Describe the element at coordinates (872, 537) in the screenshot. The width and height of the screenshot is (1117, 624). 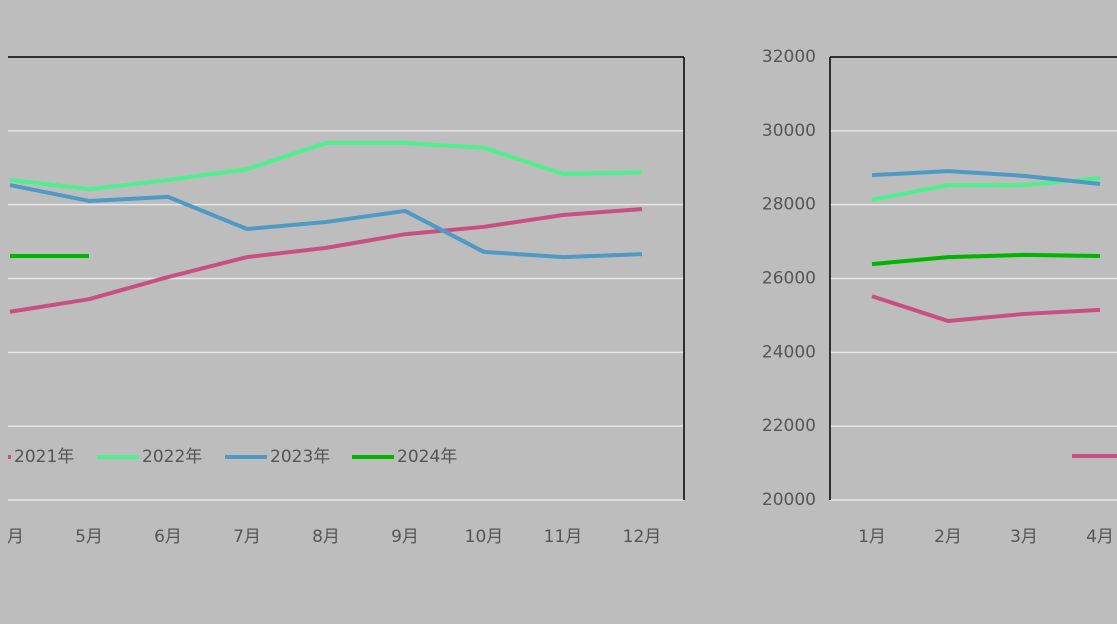
I see `x-tick-label: 1月` at that location.